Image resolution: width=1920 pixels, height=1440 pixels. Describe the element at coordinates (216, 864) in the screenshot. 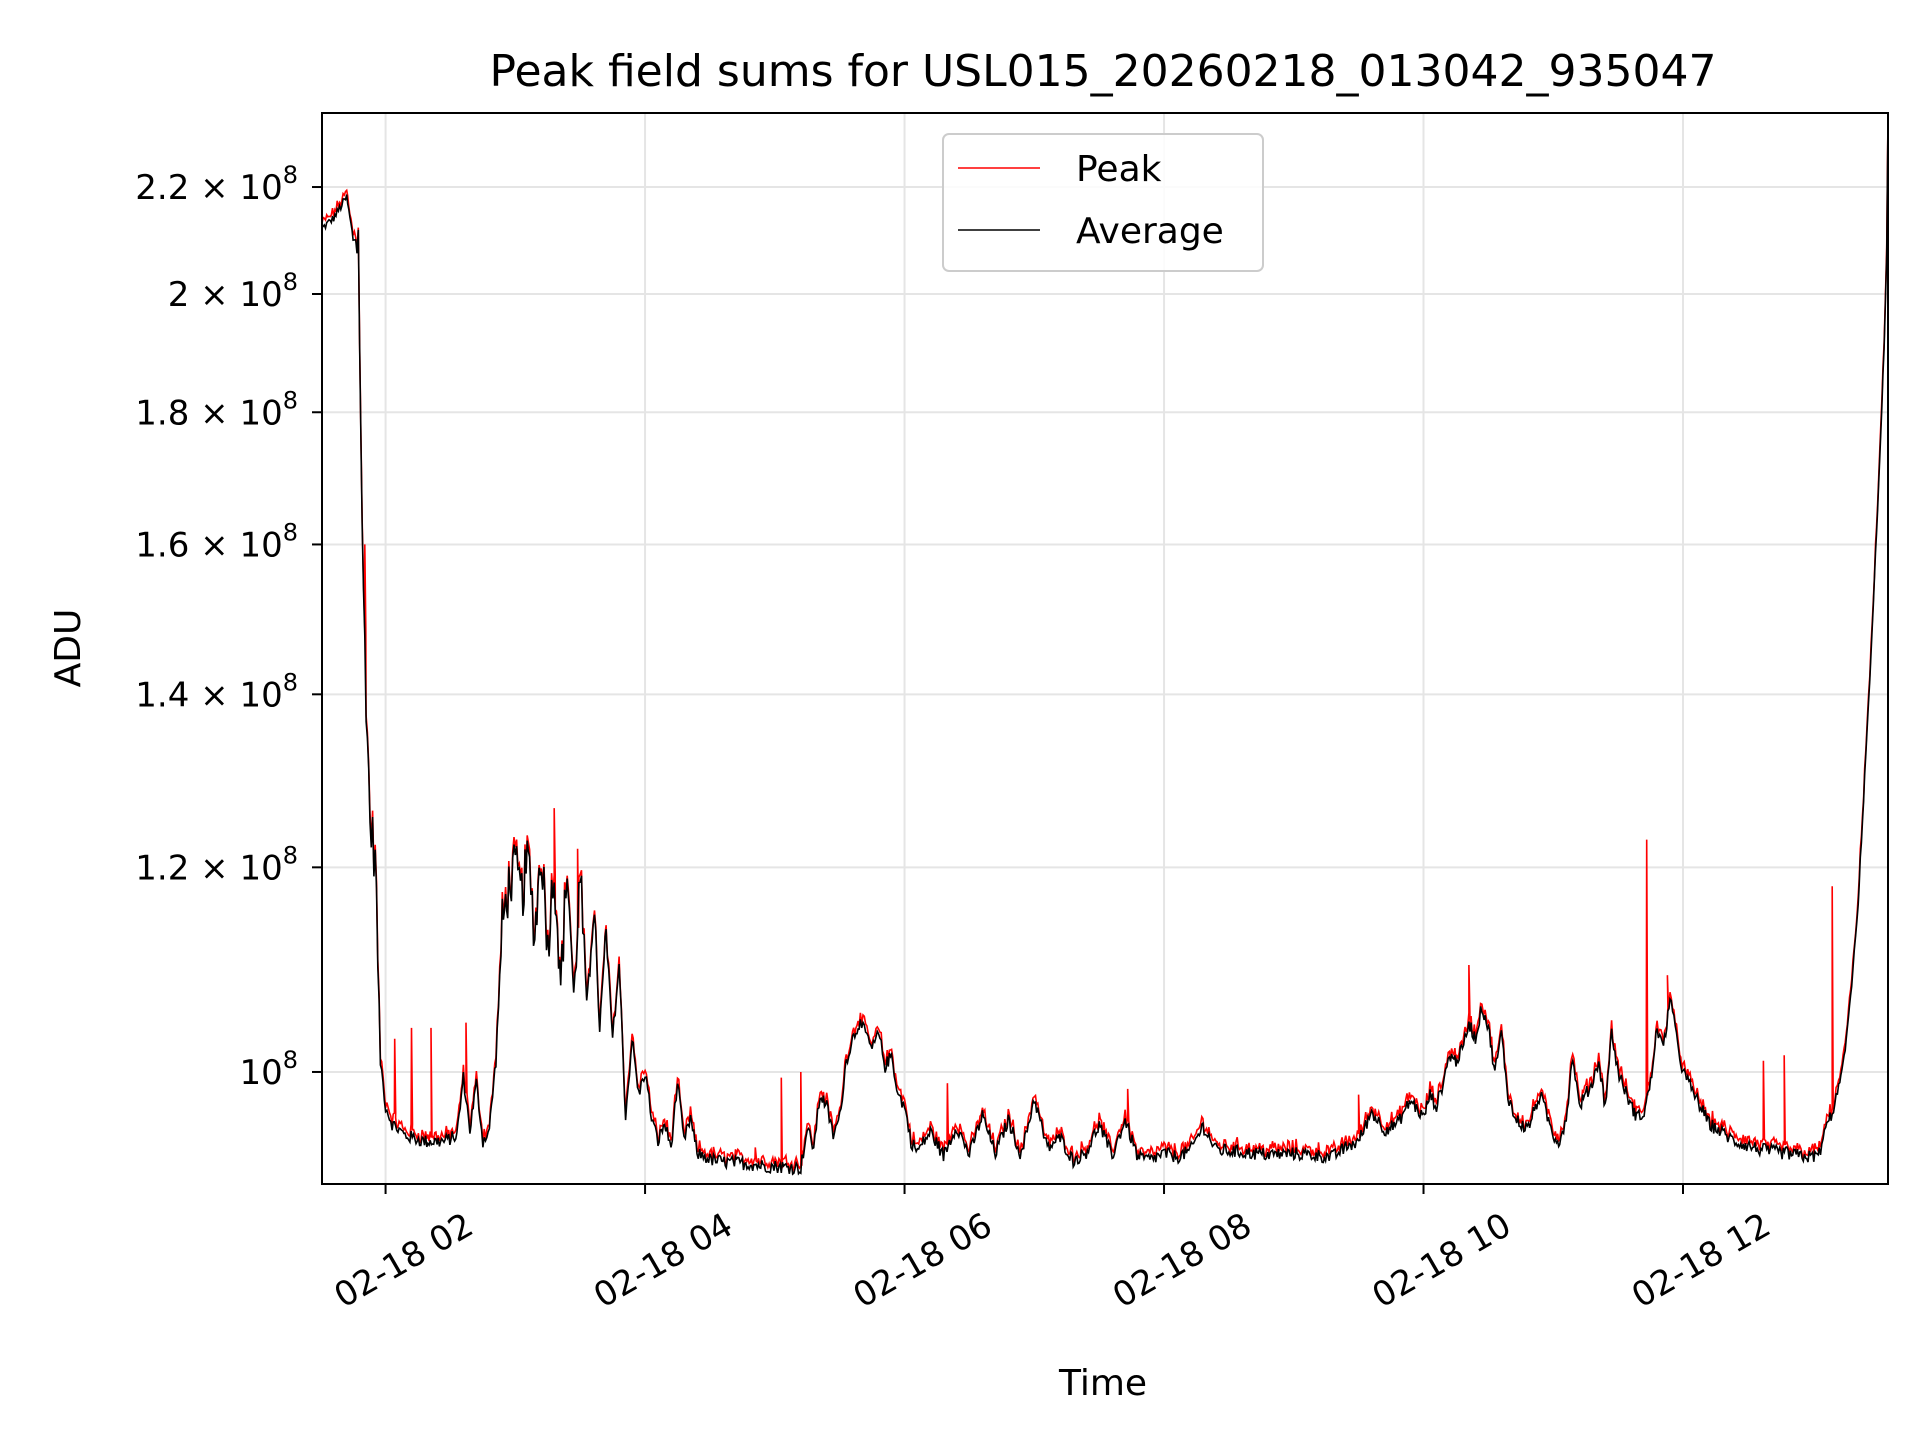

I see `y-tick-label: 1.2 × 108` at that location.